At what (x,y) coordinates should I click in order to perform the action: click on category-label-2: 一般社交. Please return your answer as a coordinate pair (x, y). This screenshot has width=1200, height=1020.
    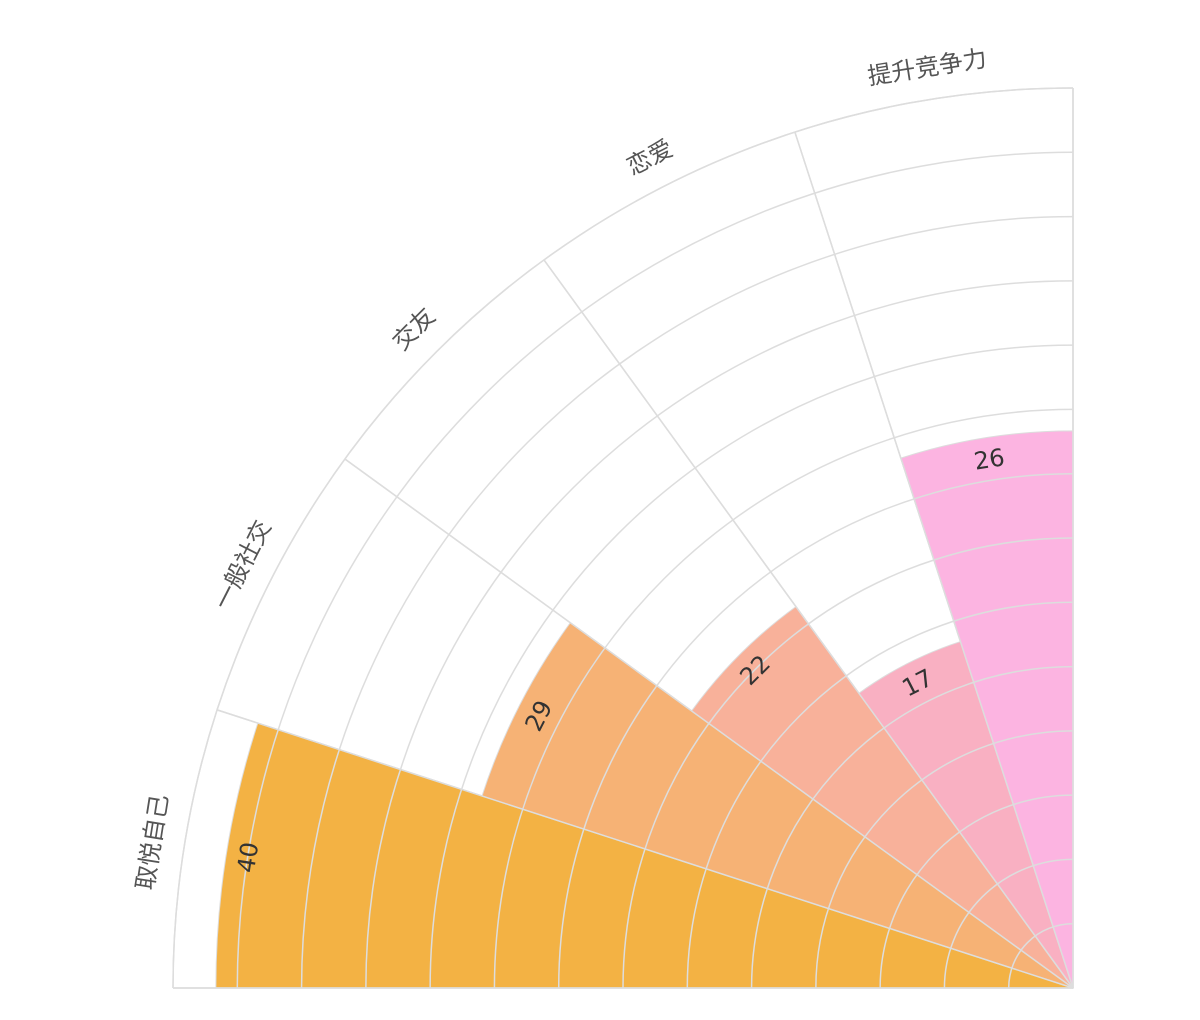
    Looking at the image, I should click on (242, 565).